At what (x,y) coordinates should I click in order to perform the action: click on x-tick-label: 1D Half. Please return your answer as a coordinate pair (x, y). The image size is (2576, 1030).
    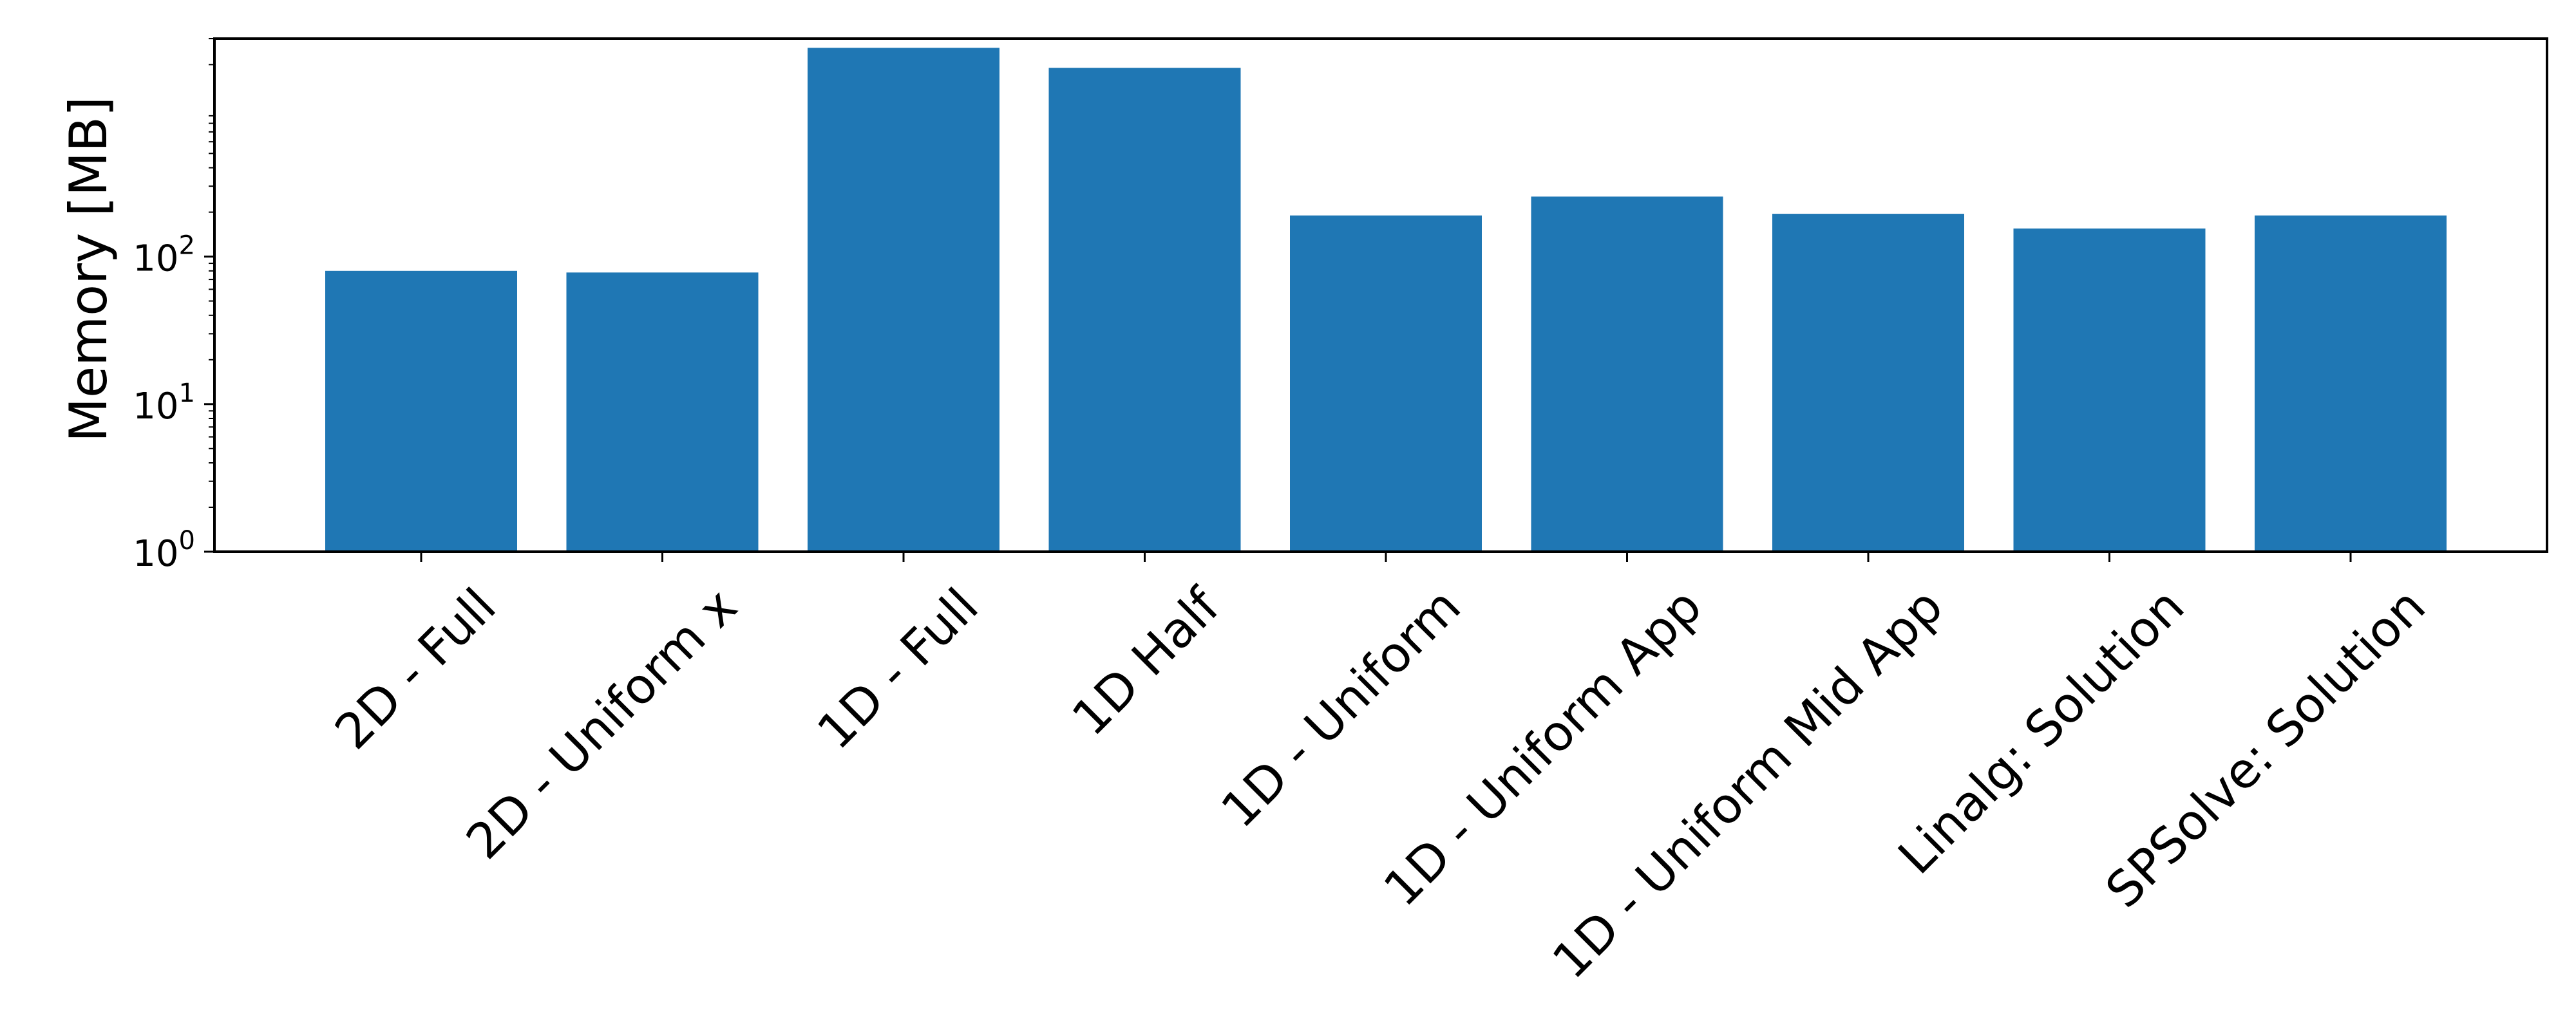
    Looking at the image, I should click on (1146, 661).